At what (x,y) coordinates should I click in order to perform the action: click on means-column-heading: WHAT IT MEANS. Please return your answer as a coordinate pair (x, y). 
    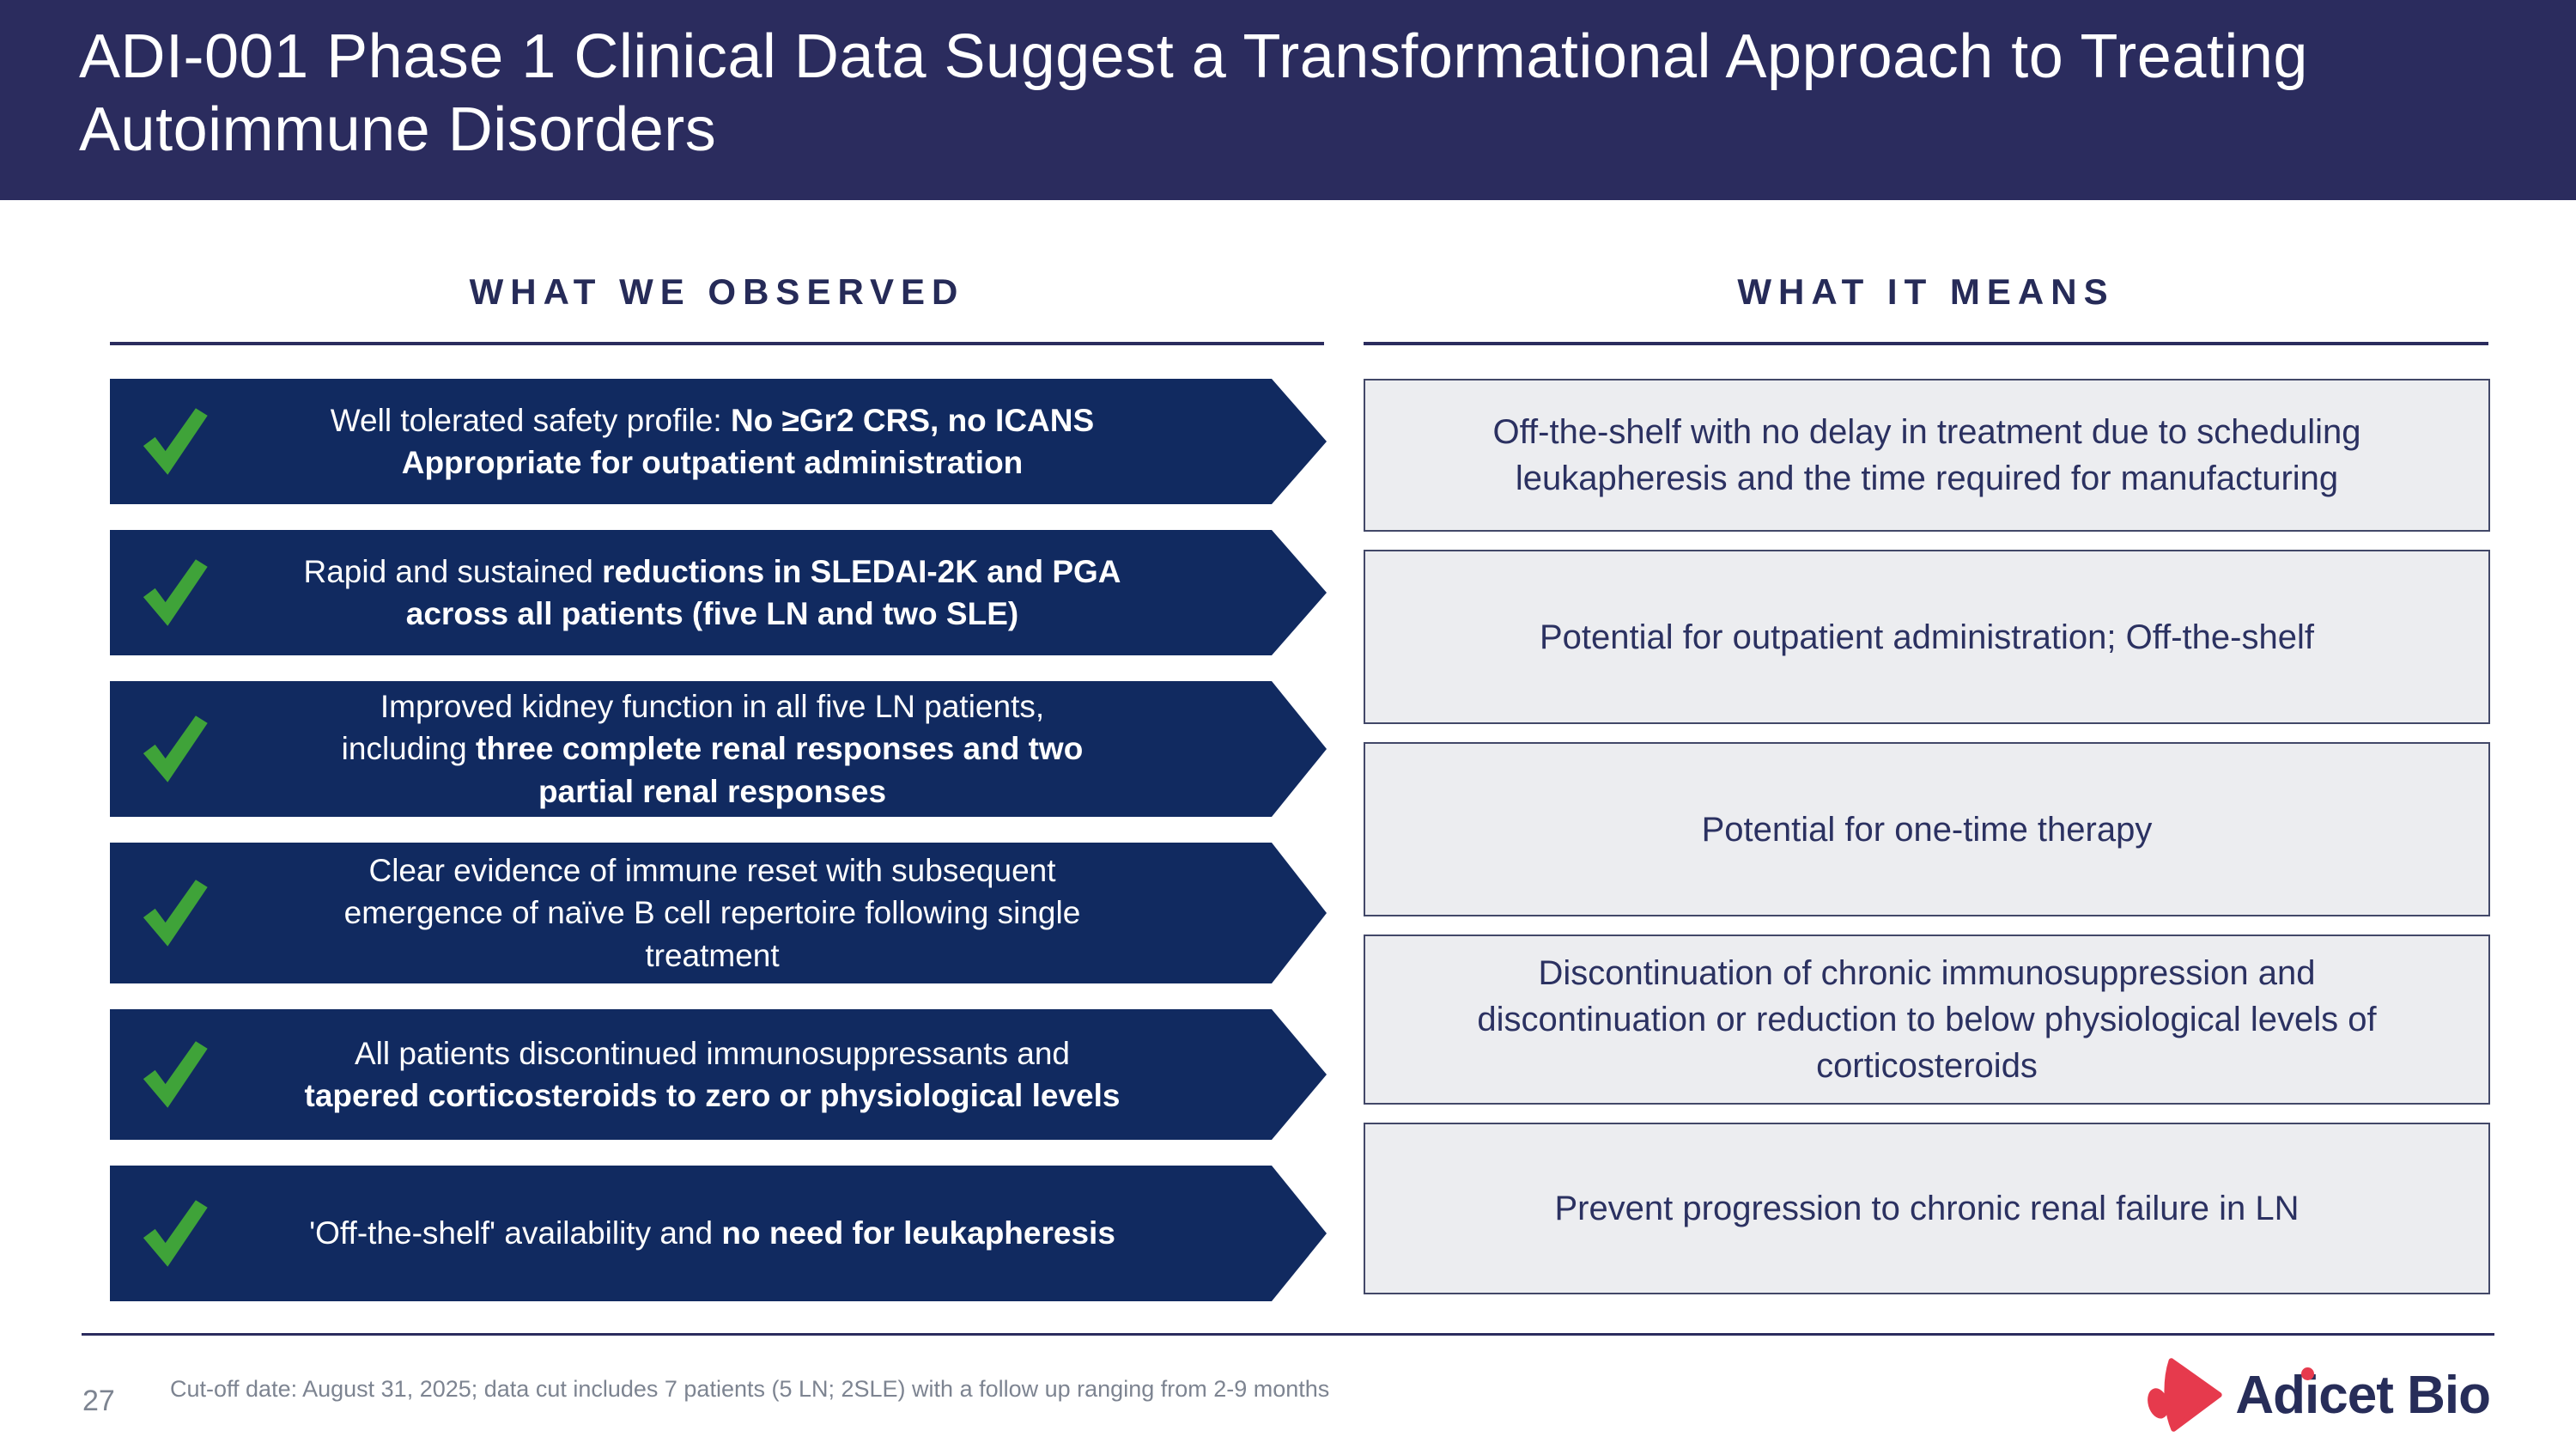
    Looking at the image, I should click on (1926, 291).